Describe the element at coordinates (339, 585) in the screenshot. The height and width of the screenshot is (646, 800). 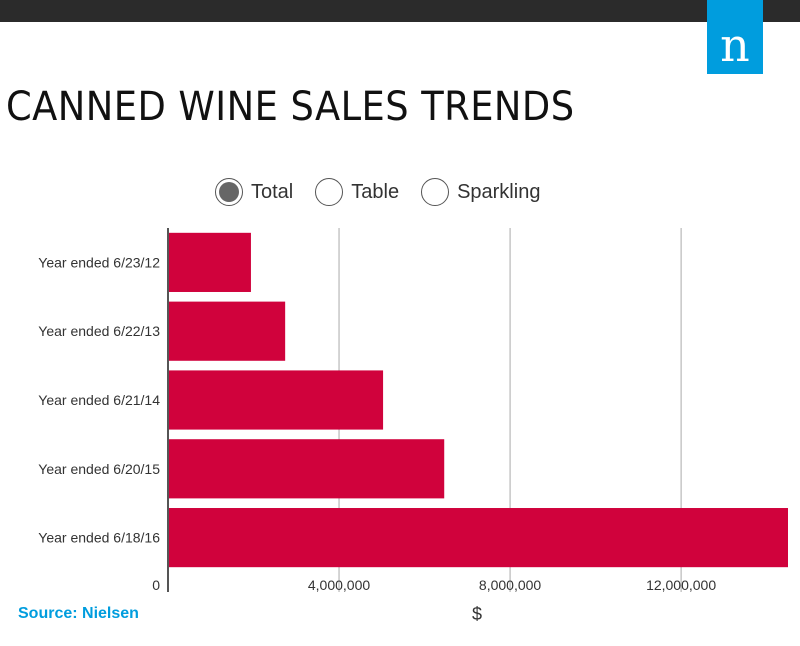
I see `x-tick-label: 4,000,000` at that location.